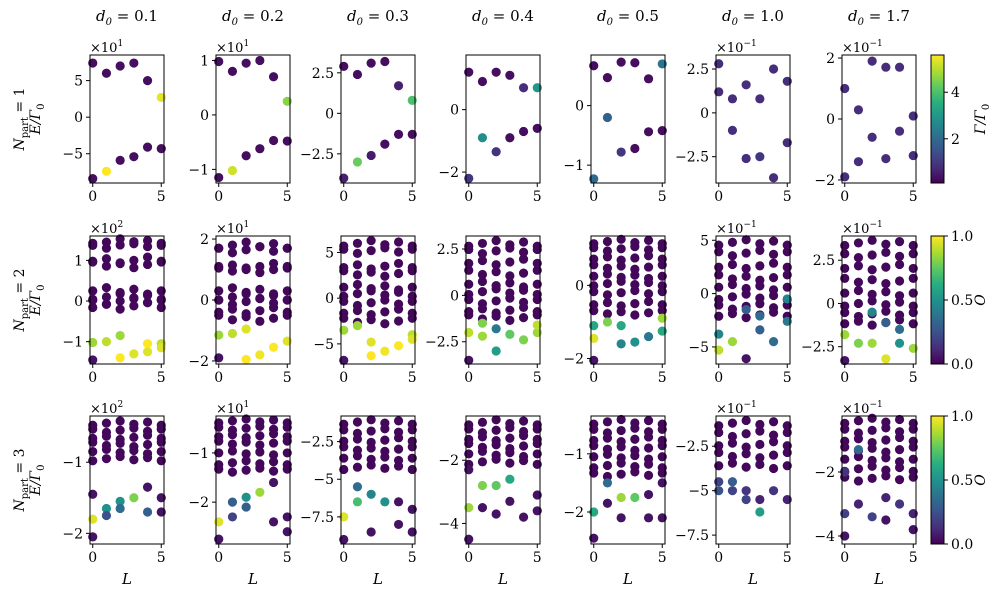 The width and height of the screenshot is (997, 598). What do you see at coordinates (232, 228) in the screenshot?
I see `axis-multiplier: ×10¹` at bounding box center [232, 228].